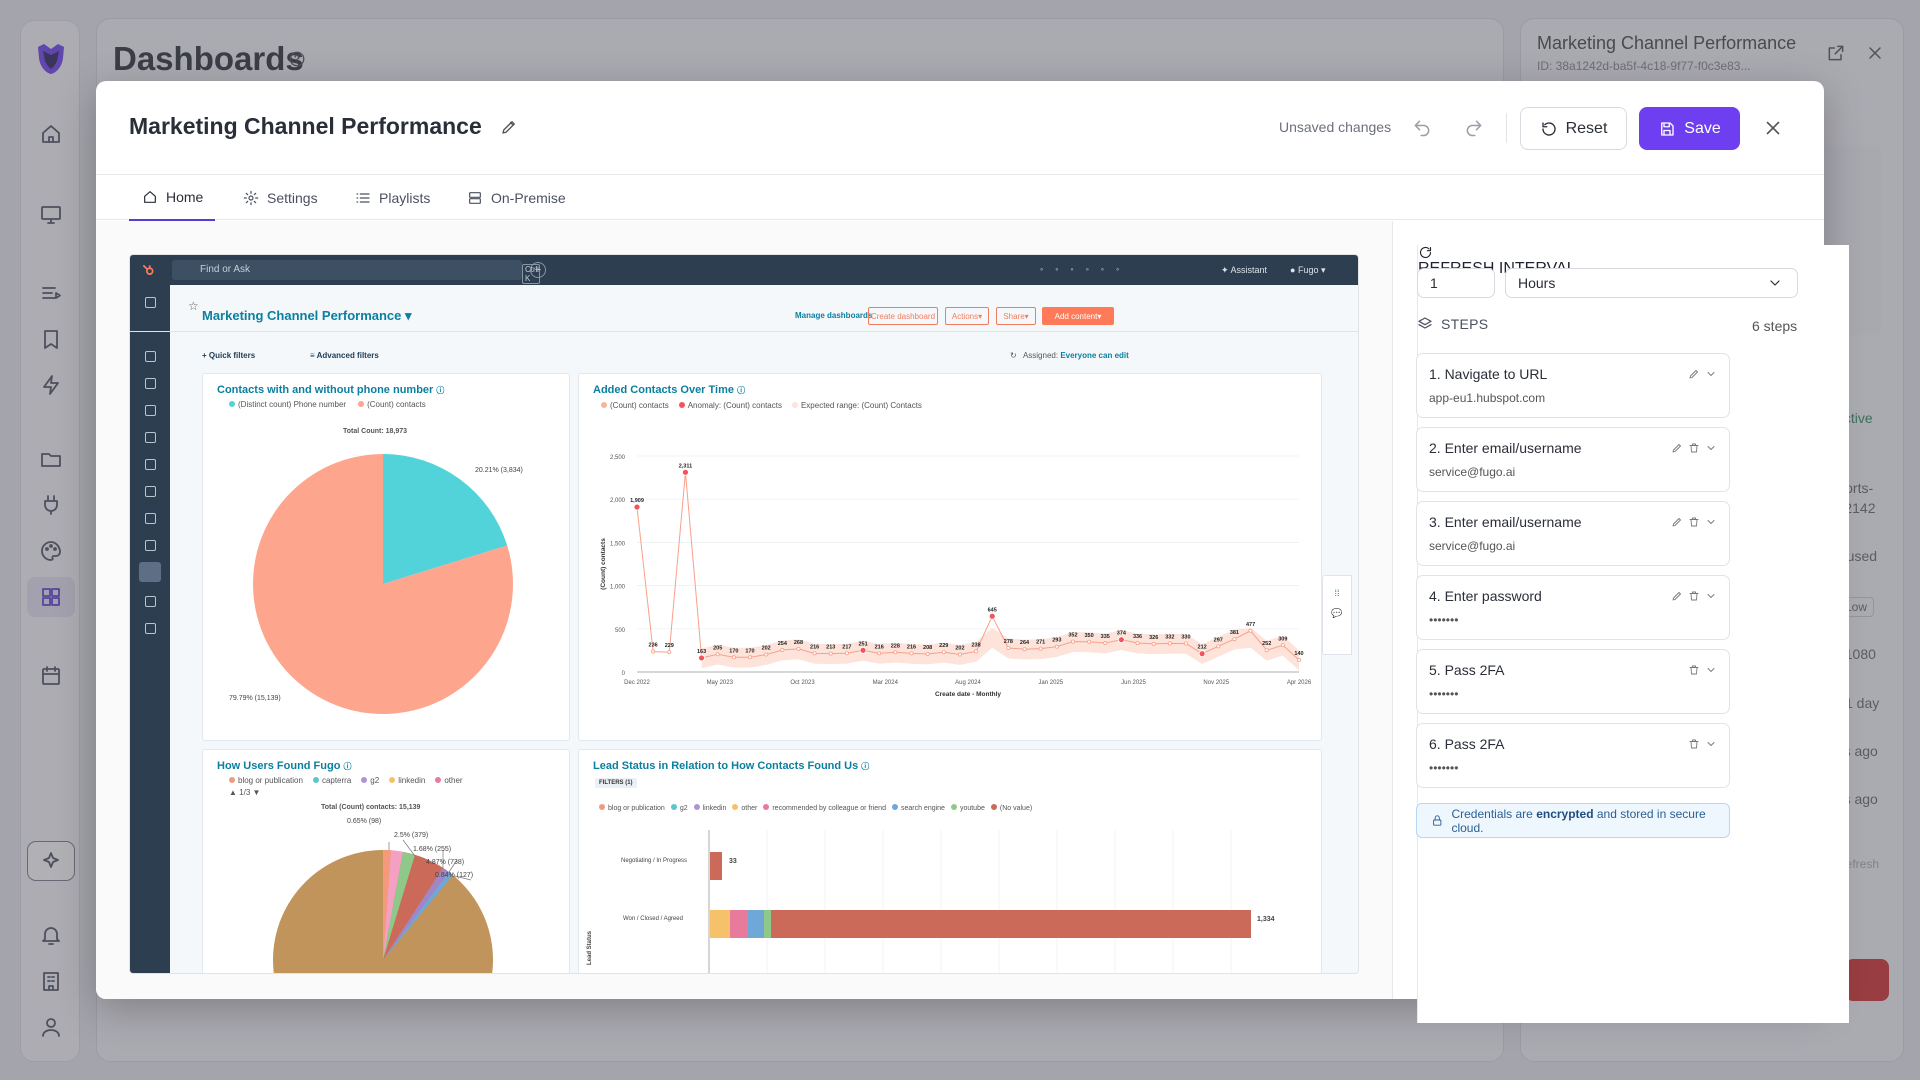  What do you see at coordinates (1836, 53) in the screenshot?
I see `external-link-icon` at bounding box center [1836, 53].